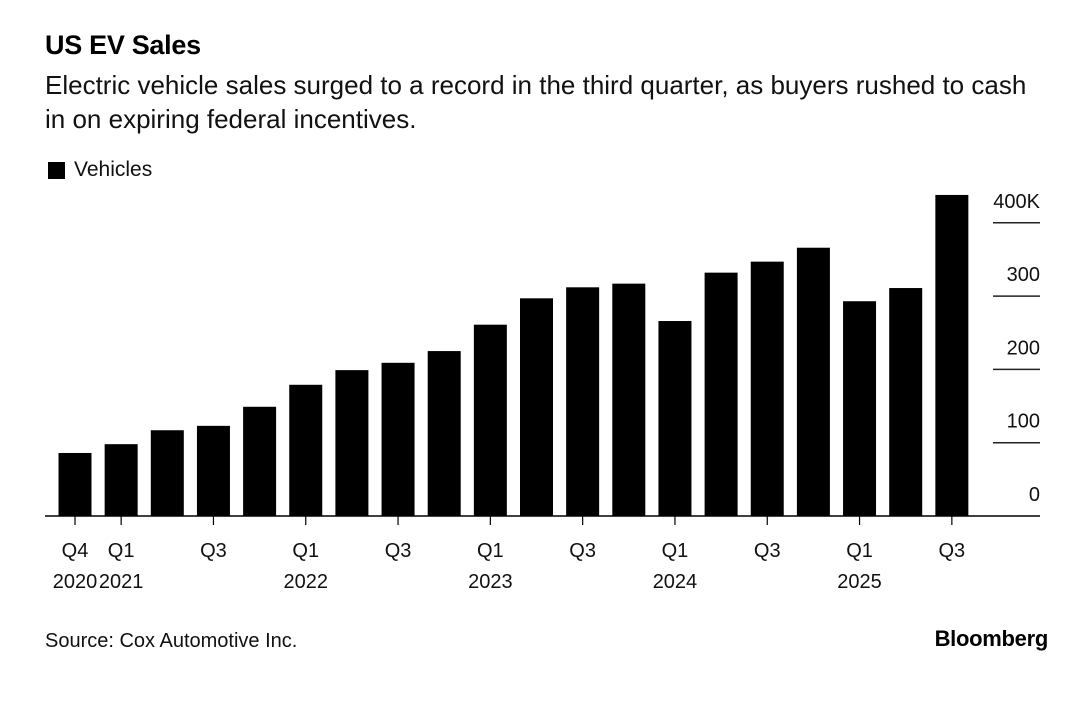  Describe the element at coordinates (444, 433) in the screenshot. I see `bar-q4-2022` at that location.